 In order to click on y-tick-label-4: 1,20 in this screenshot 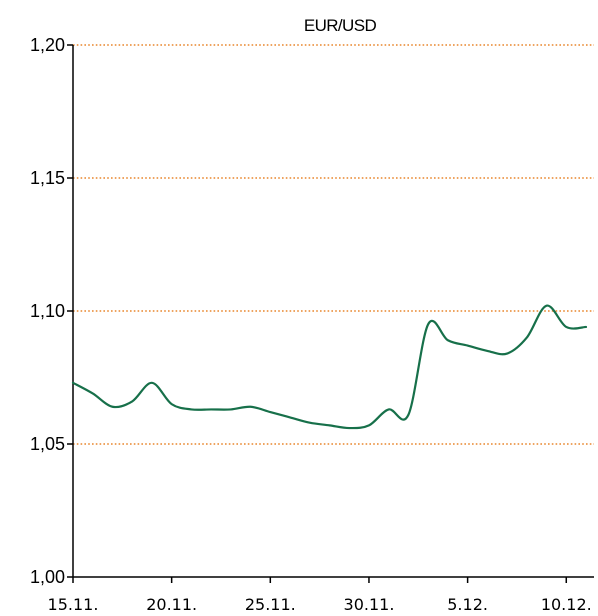, I will do `click(47, 45)`.